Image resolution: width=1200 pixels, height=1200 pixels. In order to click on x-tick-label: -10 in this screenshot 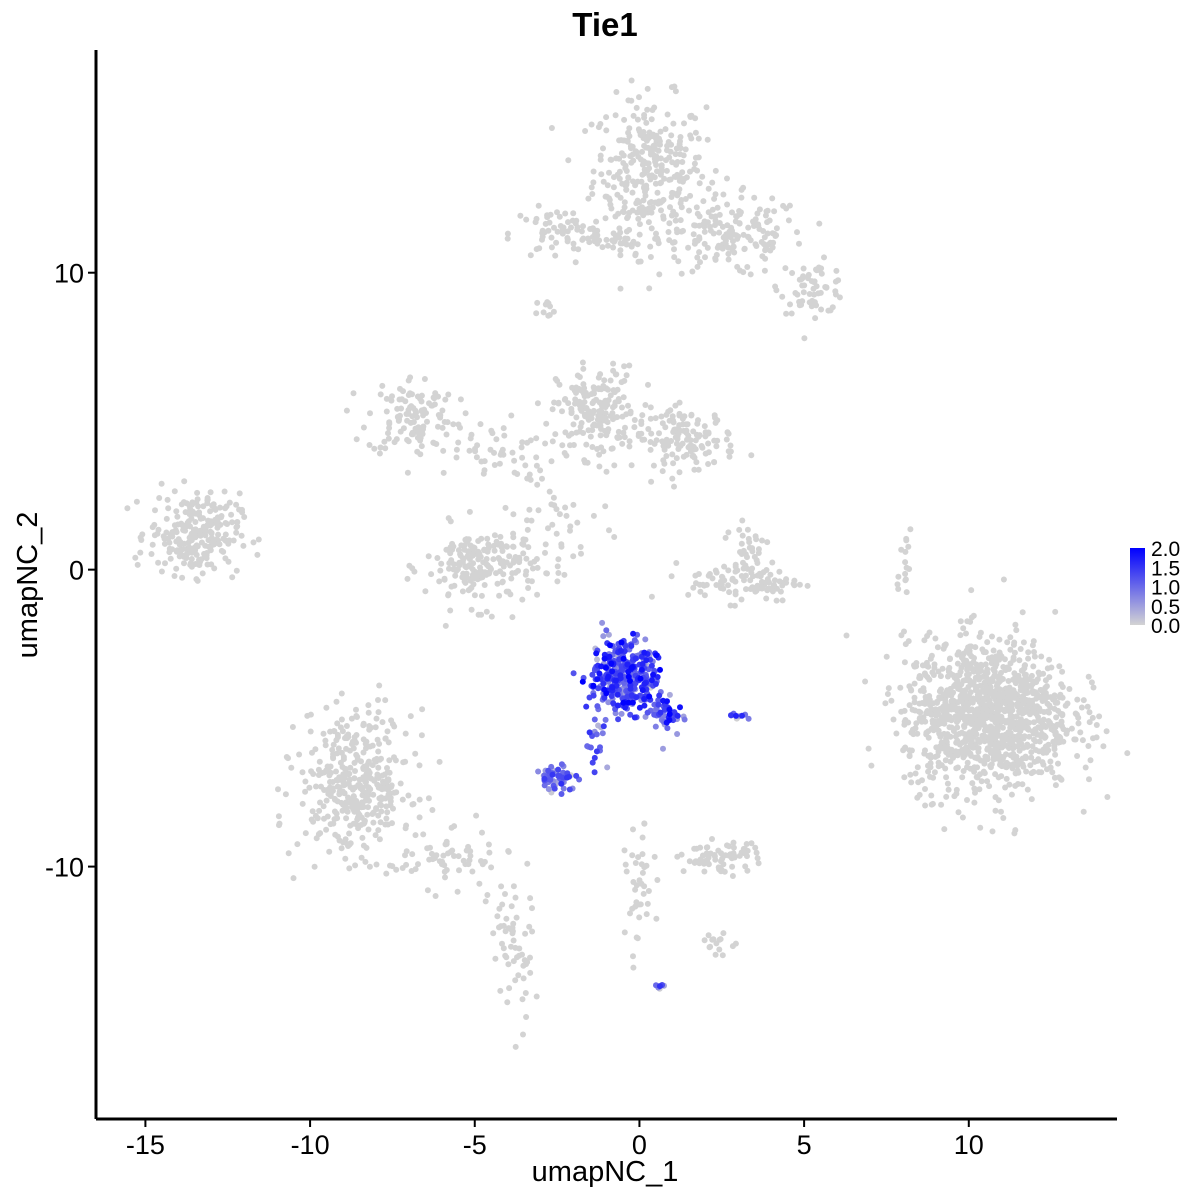, I will do `click(310, 1145)`.